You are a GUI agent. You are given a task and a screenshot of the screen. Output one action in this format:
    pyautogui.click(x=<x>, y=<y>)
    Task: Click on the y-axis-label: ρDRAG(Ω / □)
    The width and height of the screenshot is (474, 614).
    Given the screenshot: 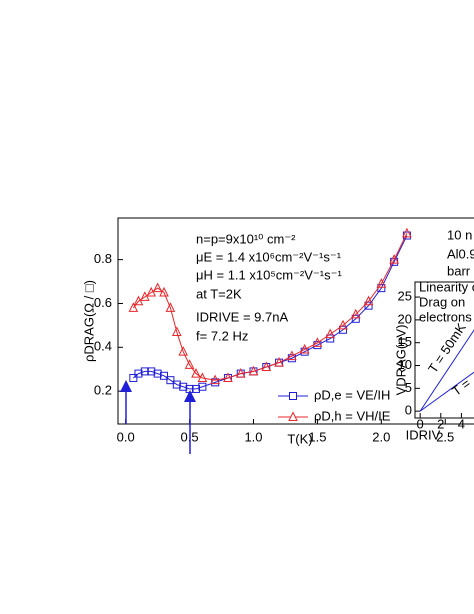 What is the action you would take?
    pyautogui.click(x=88, y=321)
    